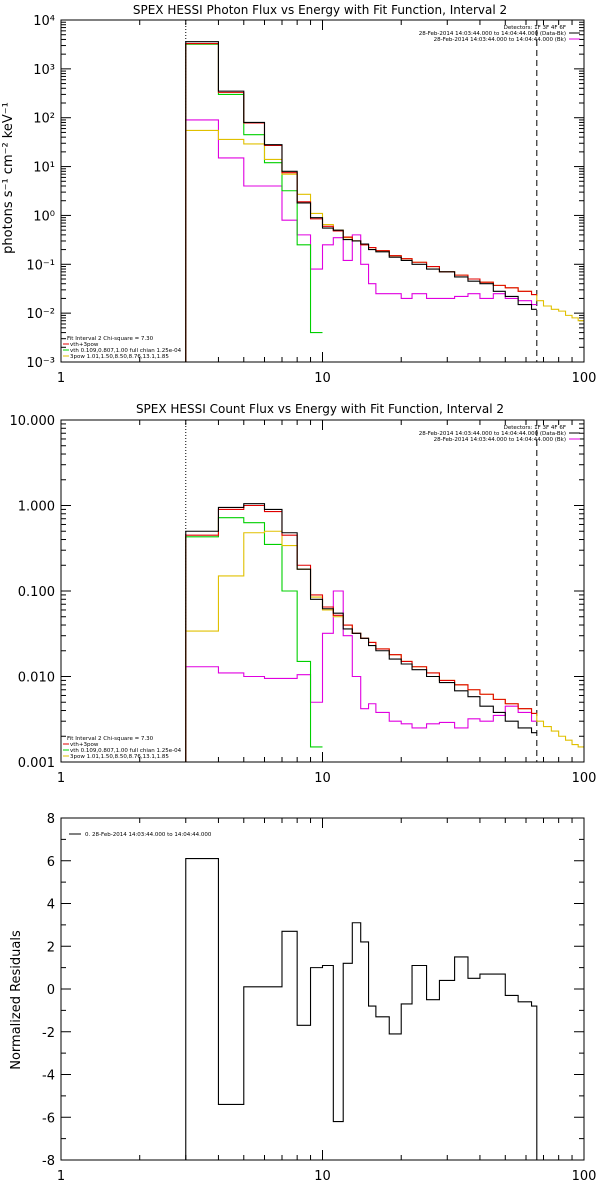 The height and width of the screenshot is (1200, 600). I want to click on count-flux-legend-bottom-text: vth 0.109,0.807,1.00 full chian 1.25e-04, so click(126, 751).